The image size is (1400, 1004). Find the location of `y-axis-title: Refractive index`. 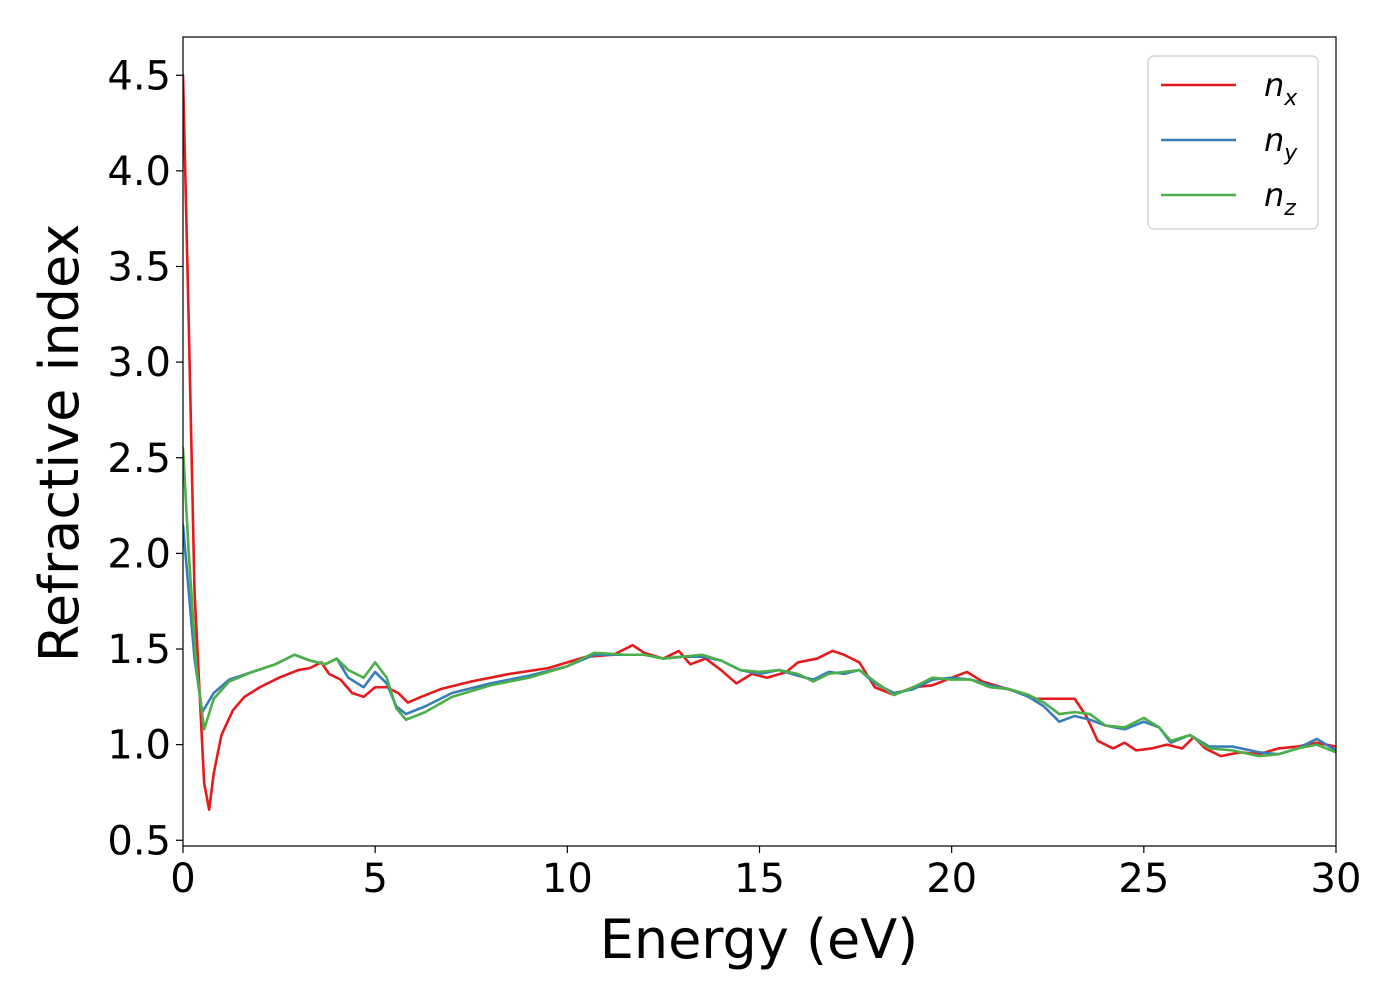

y-axis-title: Refractive index is located at coordinates (59, 443).